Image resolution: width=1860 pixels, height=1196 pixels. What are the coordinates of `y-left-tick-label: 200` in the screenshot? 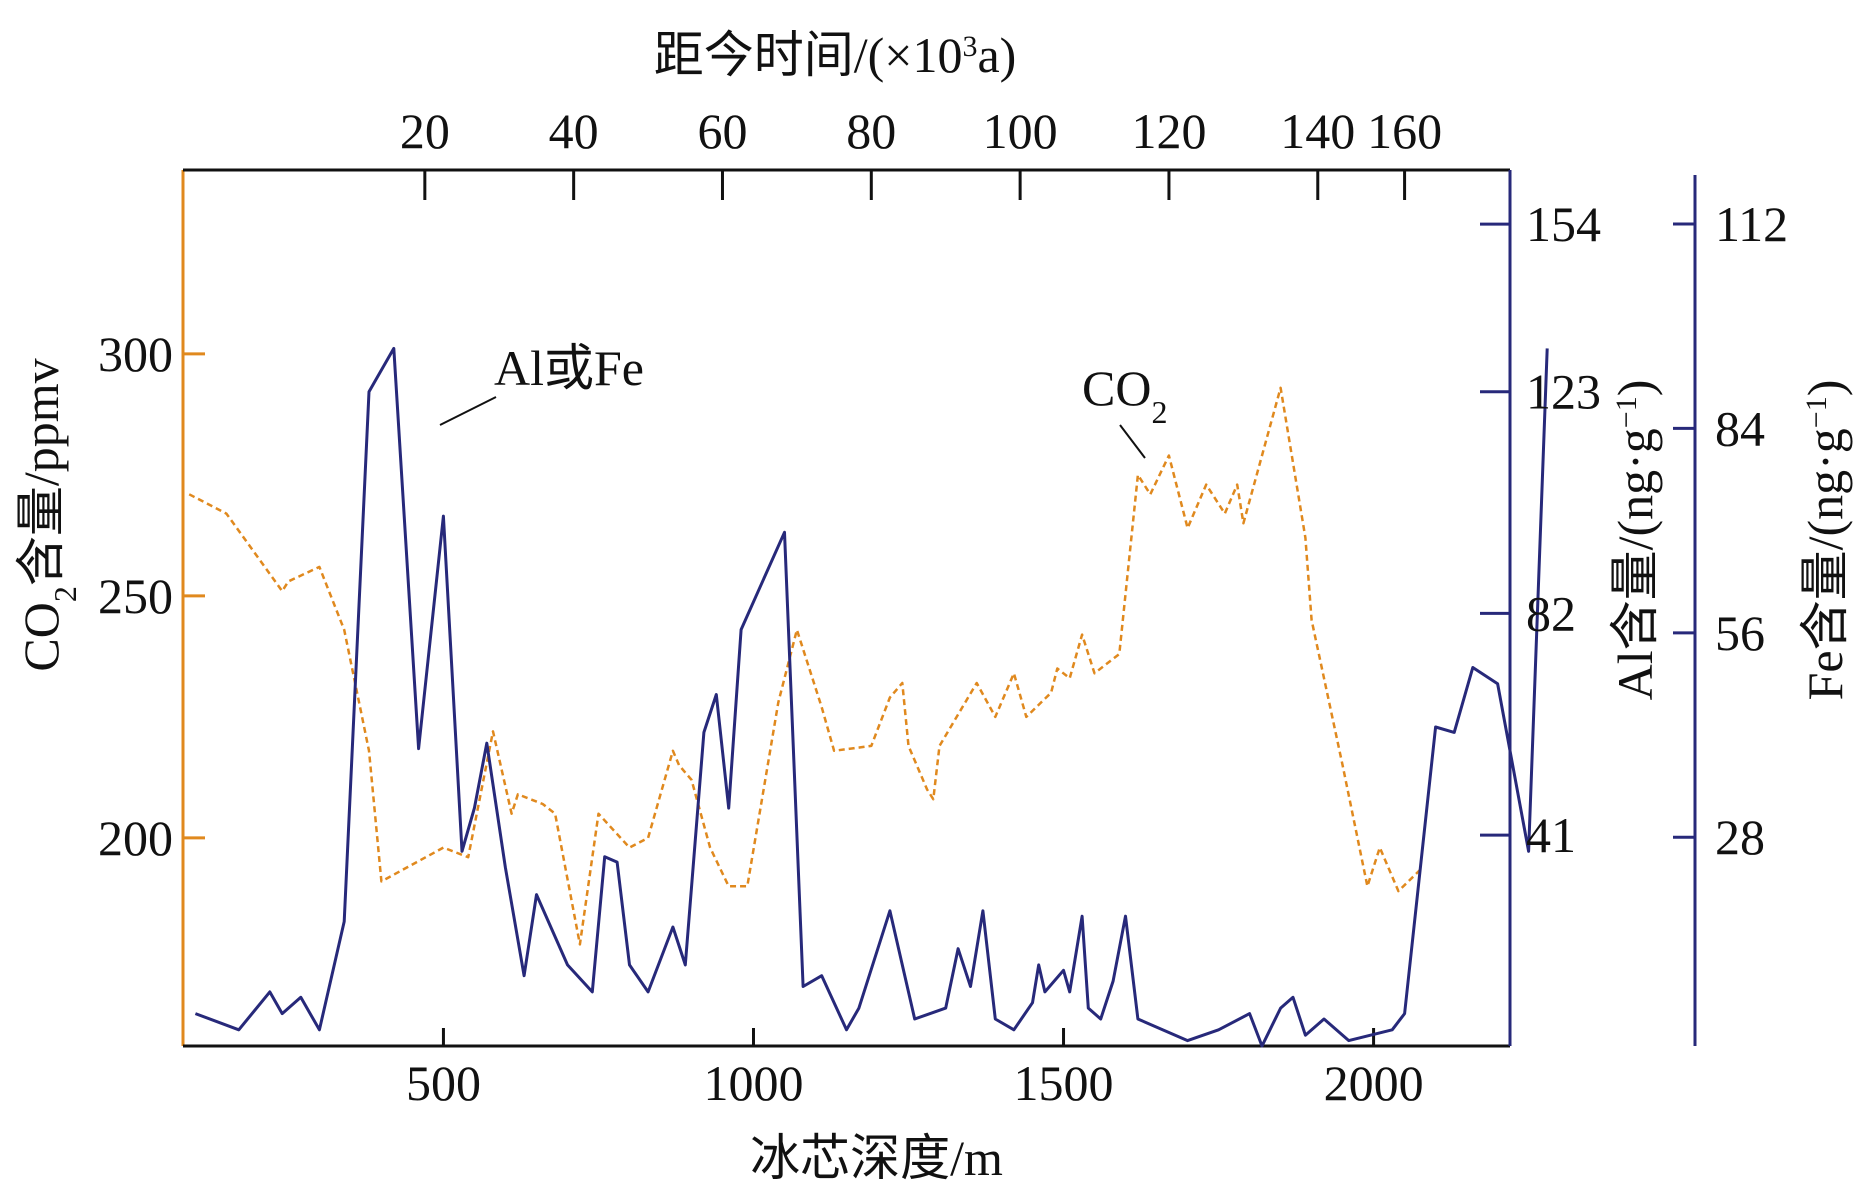 It's located at (135, 838).